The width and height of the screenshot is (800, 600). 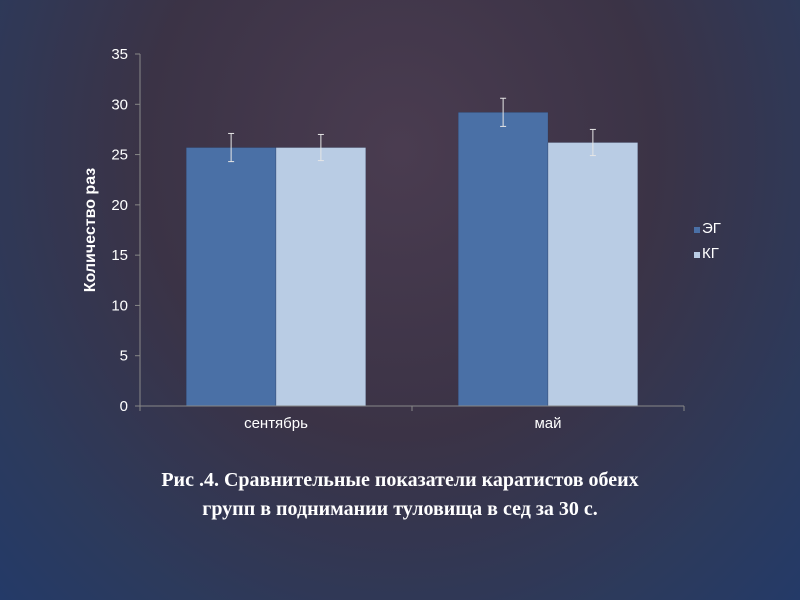 What do you see at coordinates (711, 228) in the screenshot?
I see `legend-label: ЭГ` at bounding box center [711, 228].